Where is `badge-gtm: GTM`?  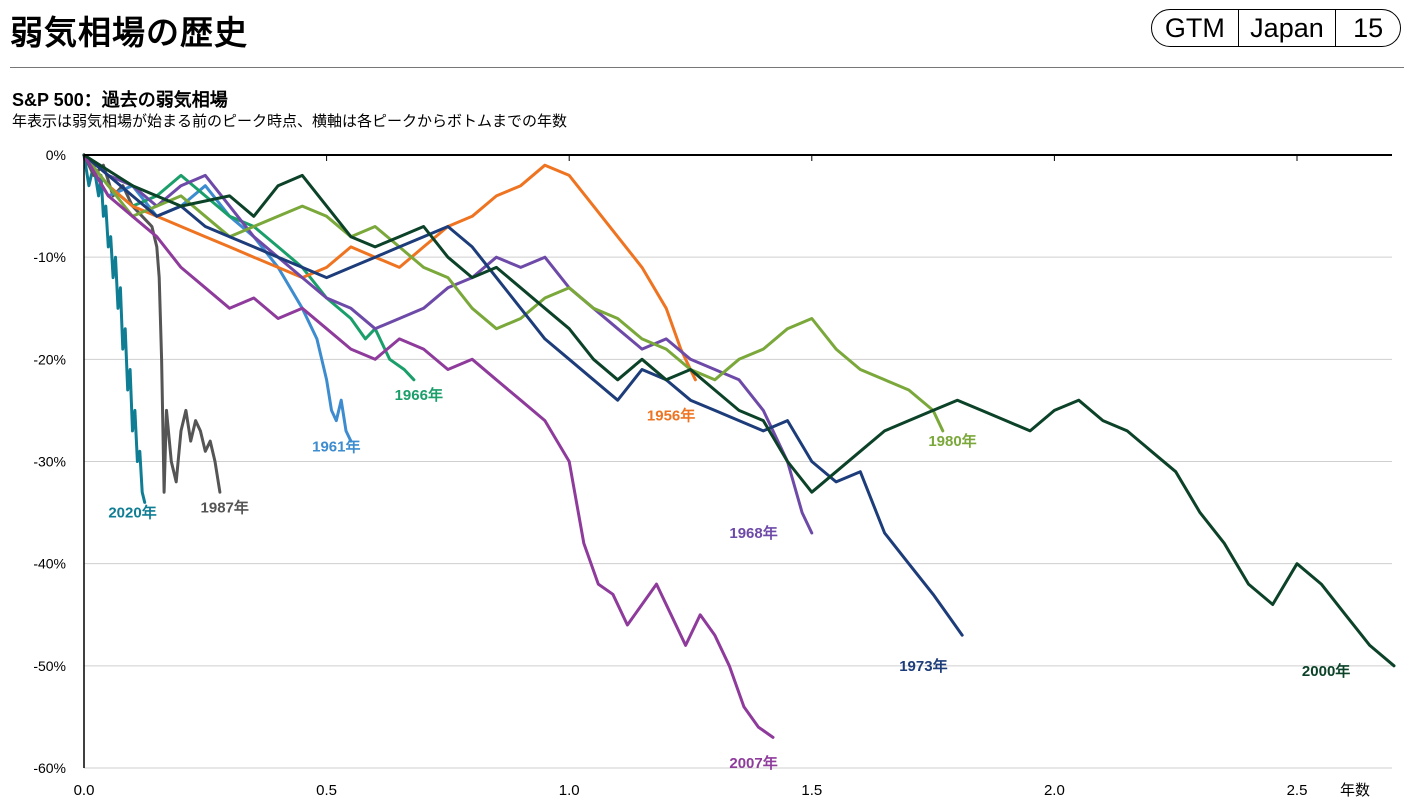
badge-gtm: GTM is located at coordinates (1194, 28).